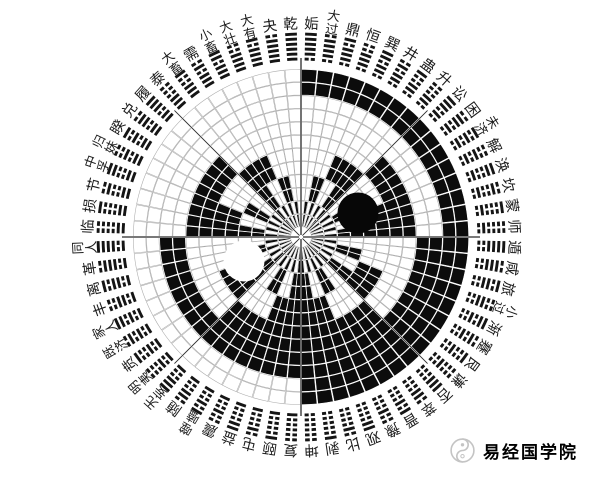  Describe the element at coordinates (494, 328) in the screenshot. I see `svg-text: 渐` at that location.